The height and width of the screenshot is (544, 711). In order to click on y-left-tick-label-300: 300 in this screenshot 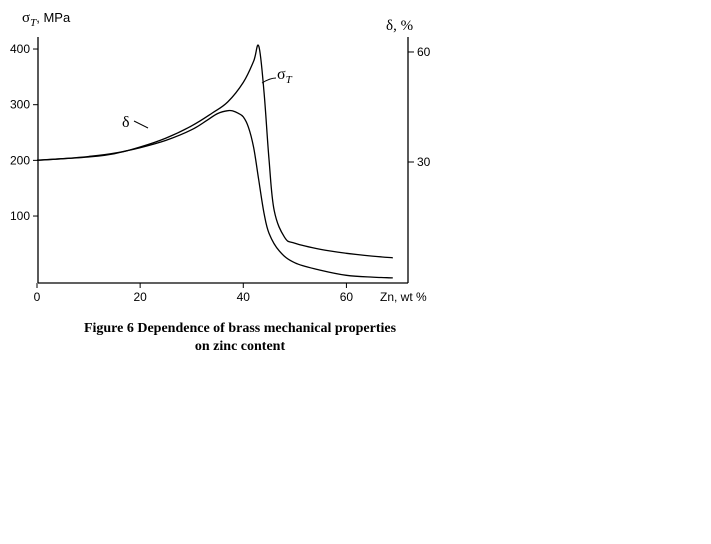, I will do `click(20, 105)`.